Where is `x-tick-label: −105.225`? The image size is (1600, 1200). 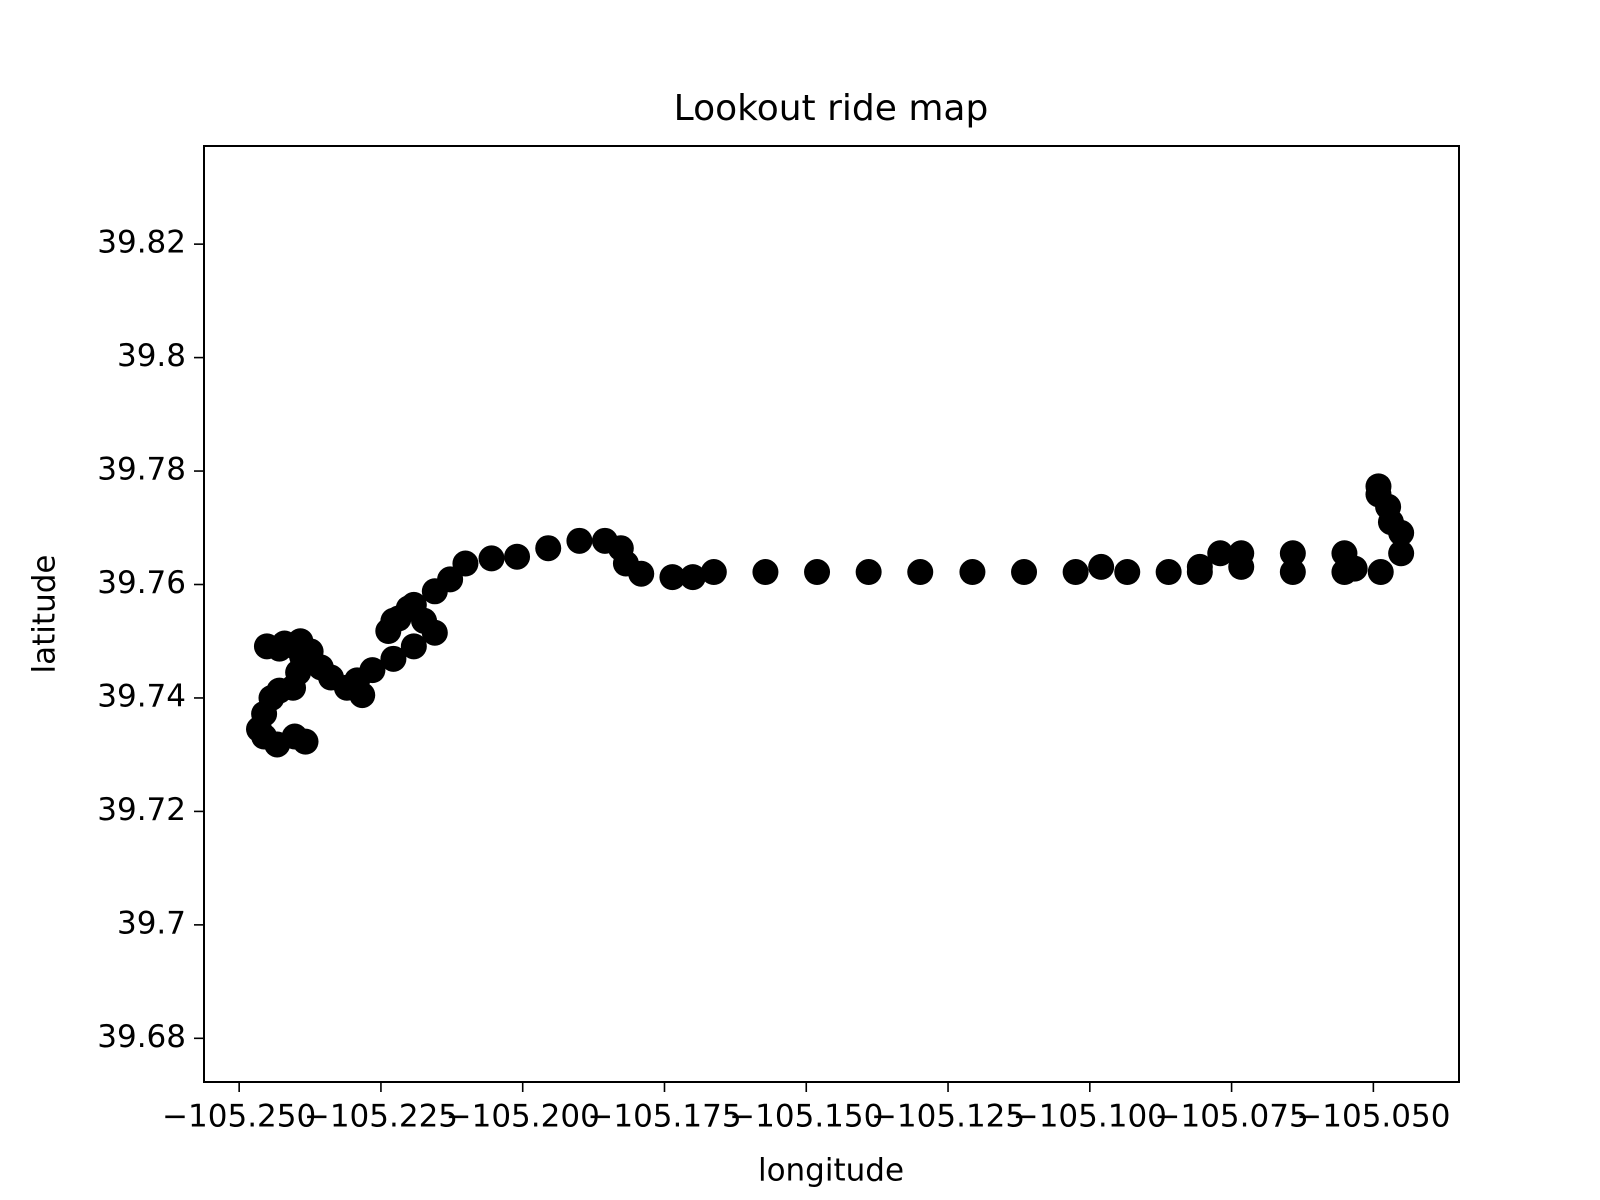
x-tick-label: −105.225 is located at coordinates (381, 1117).